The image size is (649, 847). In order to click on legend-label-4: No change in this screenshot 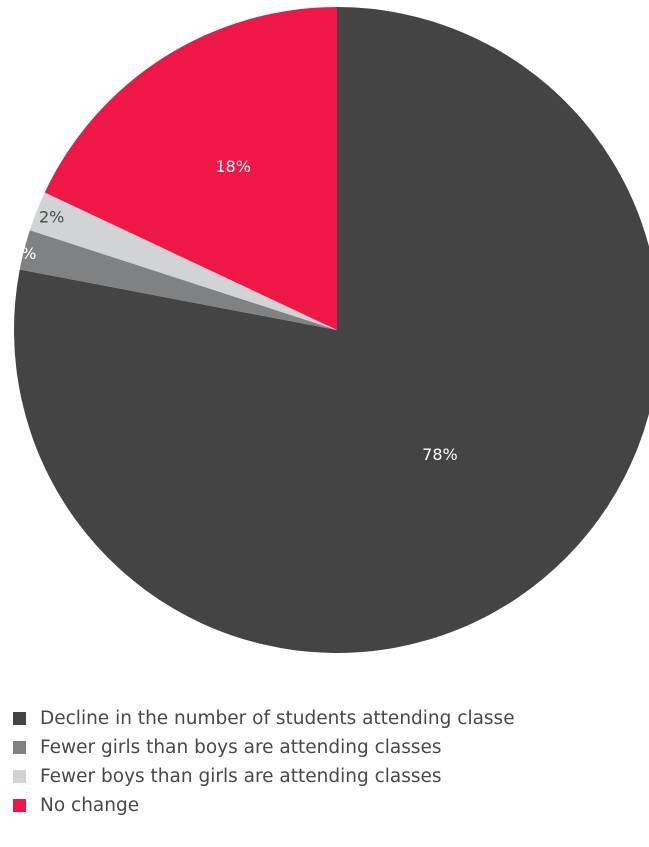, I will do `click(90, 805)`.